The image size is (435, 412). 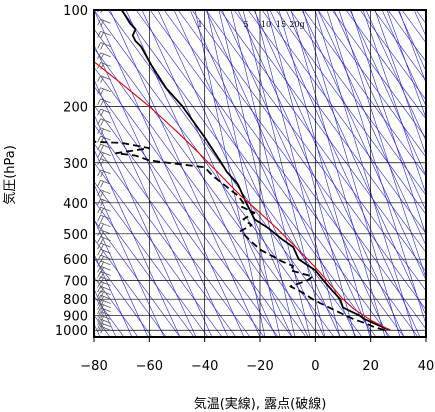 What do you see at coordinates (75, 204) in the screenshot?
I see `y-tick-label: 400` at bounding box center [75, 204].